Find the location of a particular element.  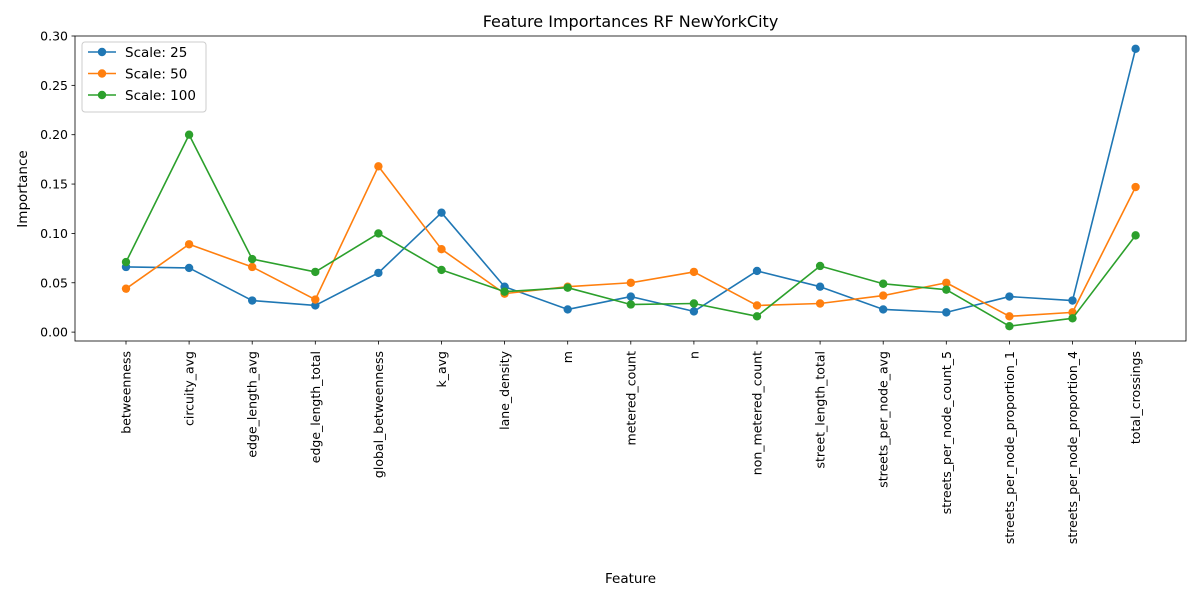

legend: Scale: 25 Scale: 50 Scale: 100 is located at coordinates (144, 77).